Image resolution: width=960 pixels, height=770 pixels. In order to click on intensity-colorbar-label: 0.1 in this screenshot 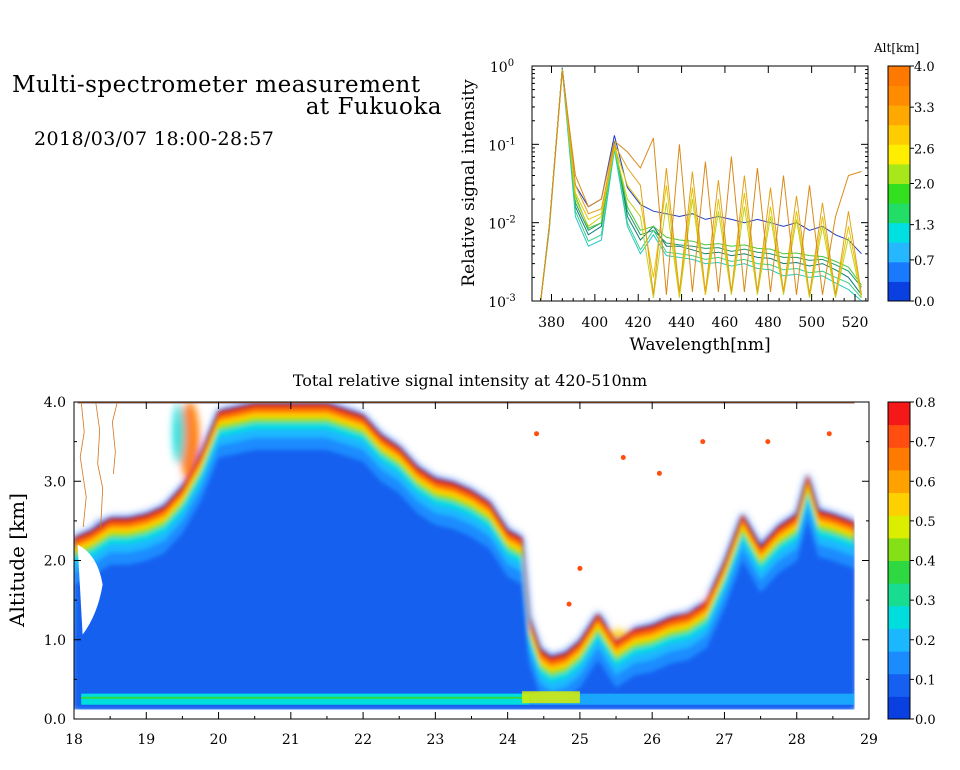, I will do `click(925, 680)`.